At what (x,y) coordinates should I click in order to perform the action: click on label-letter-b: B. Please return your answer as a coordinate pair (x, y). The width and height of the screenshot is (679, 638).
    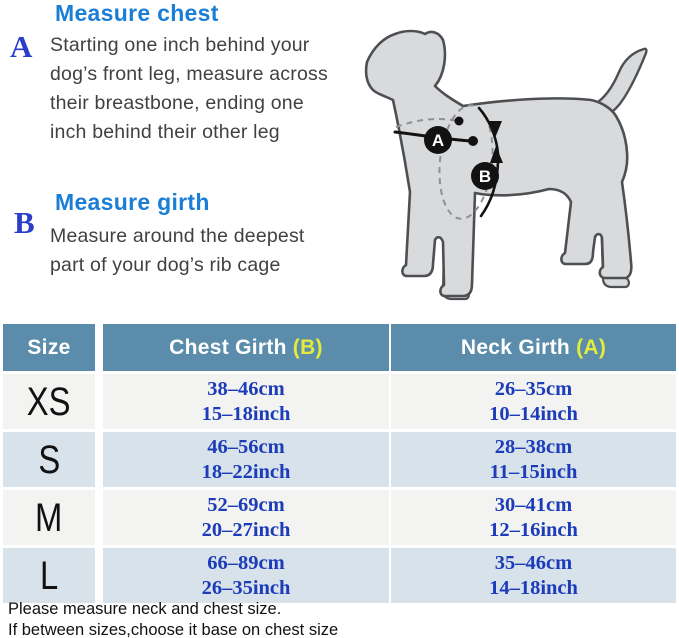
    Looking at the image, I should click on (24, 222).